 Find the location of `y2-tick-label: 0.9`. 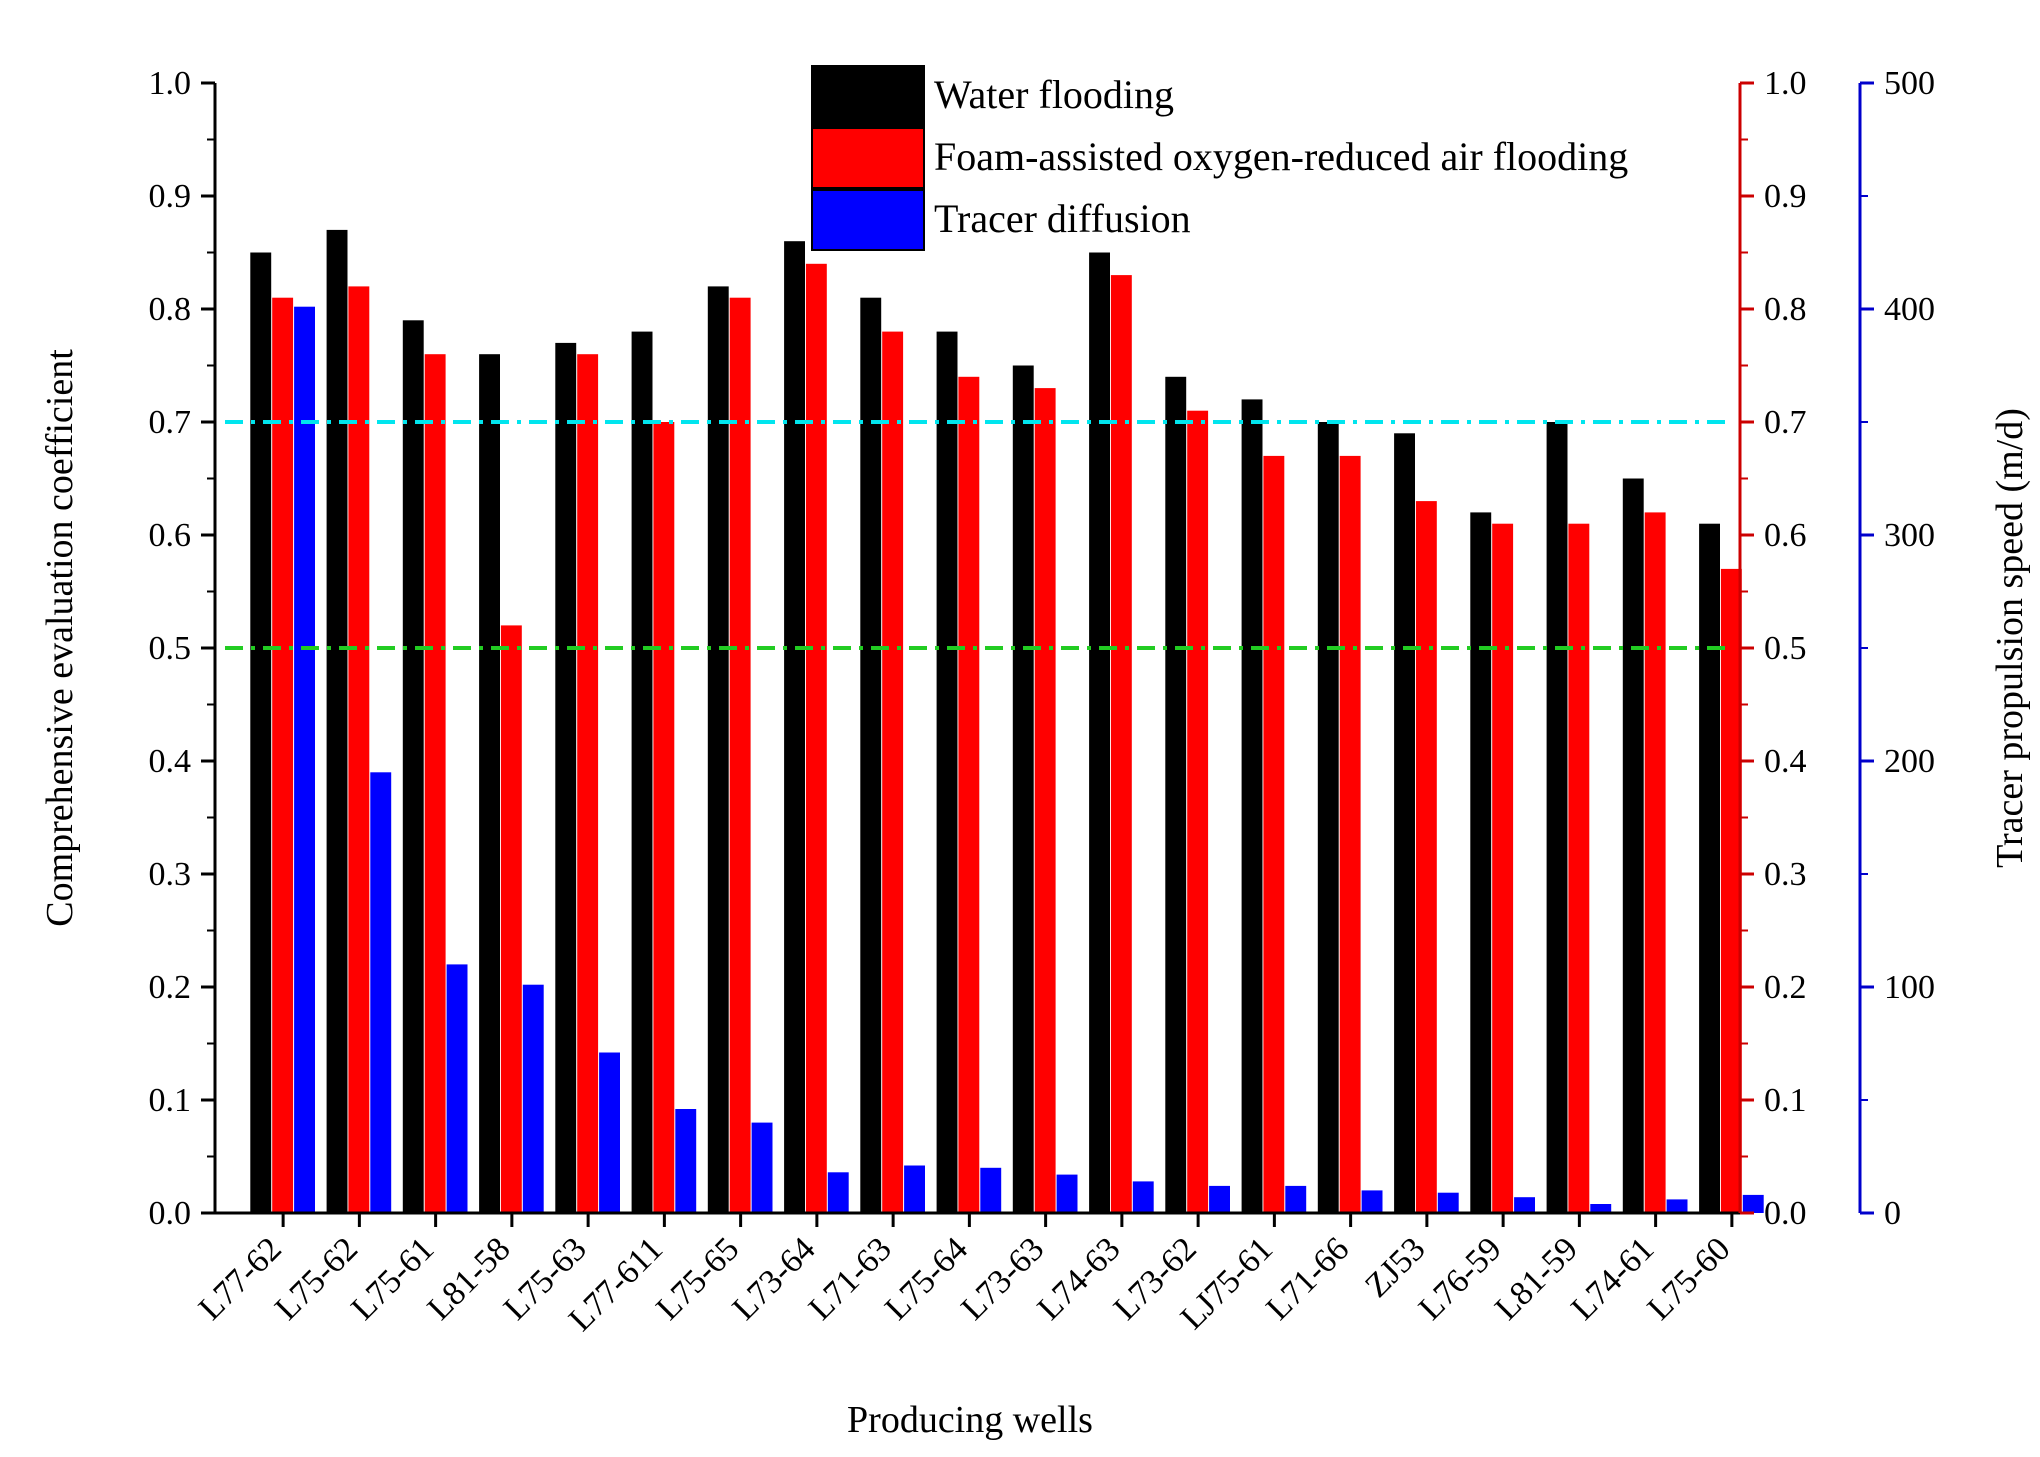

y2-tick-label: 0.9 is located at coordinates (1785, 196).